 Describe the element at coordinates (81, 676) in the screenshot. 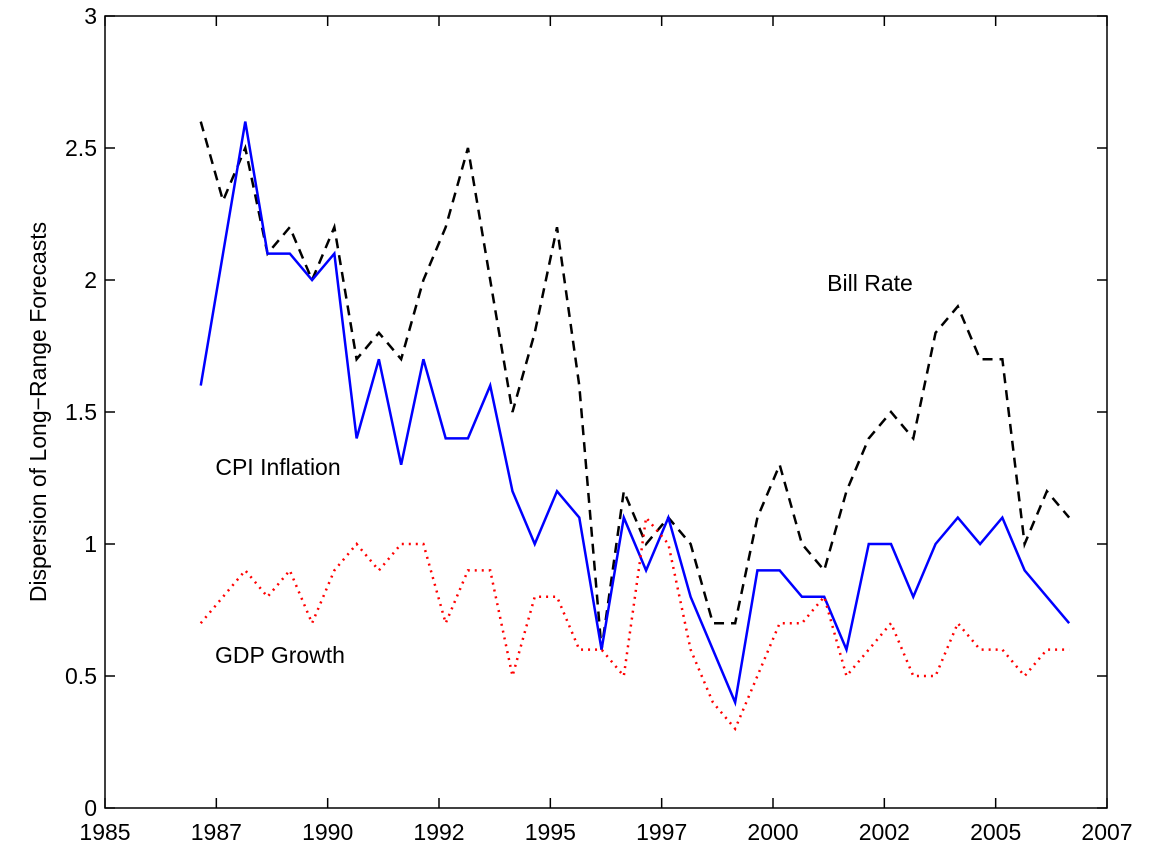

I see `y-tick-label: 0.5` at that location.